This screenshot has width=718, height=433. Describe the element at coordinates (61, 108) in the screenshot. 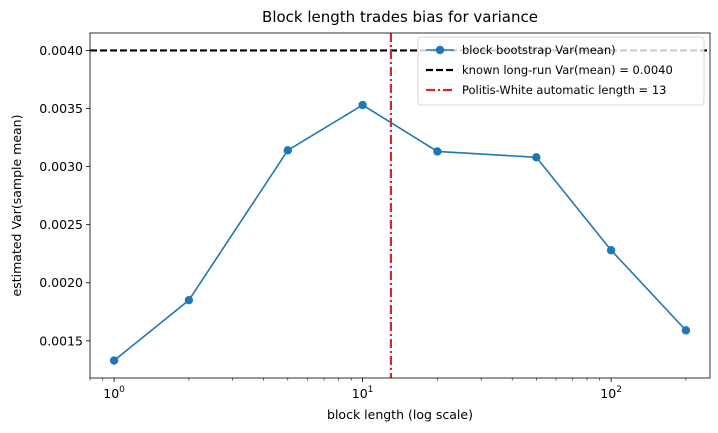

I see `y-tick-label: 0.0035` at that location.